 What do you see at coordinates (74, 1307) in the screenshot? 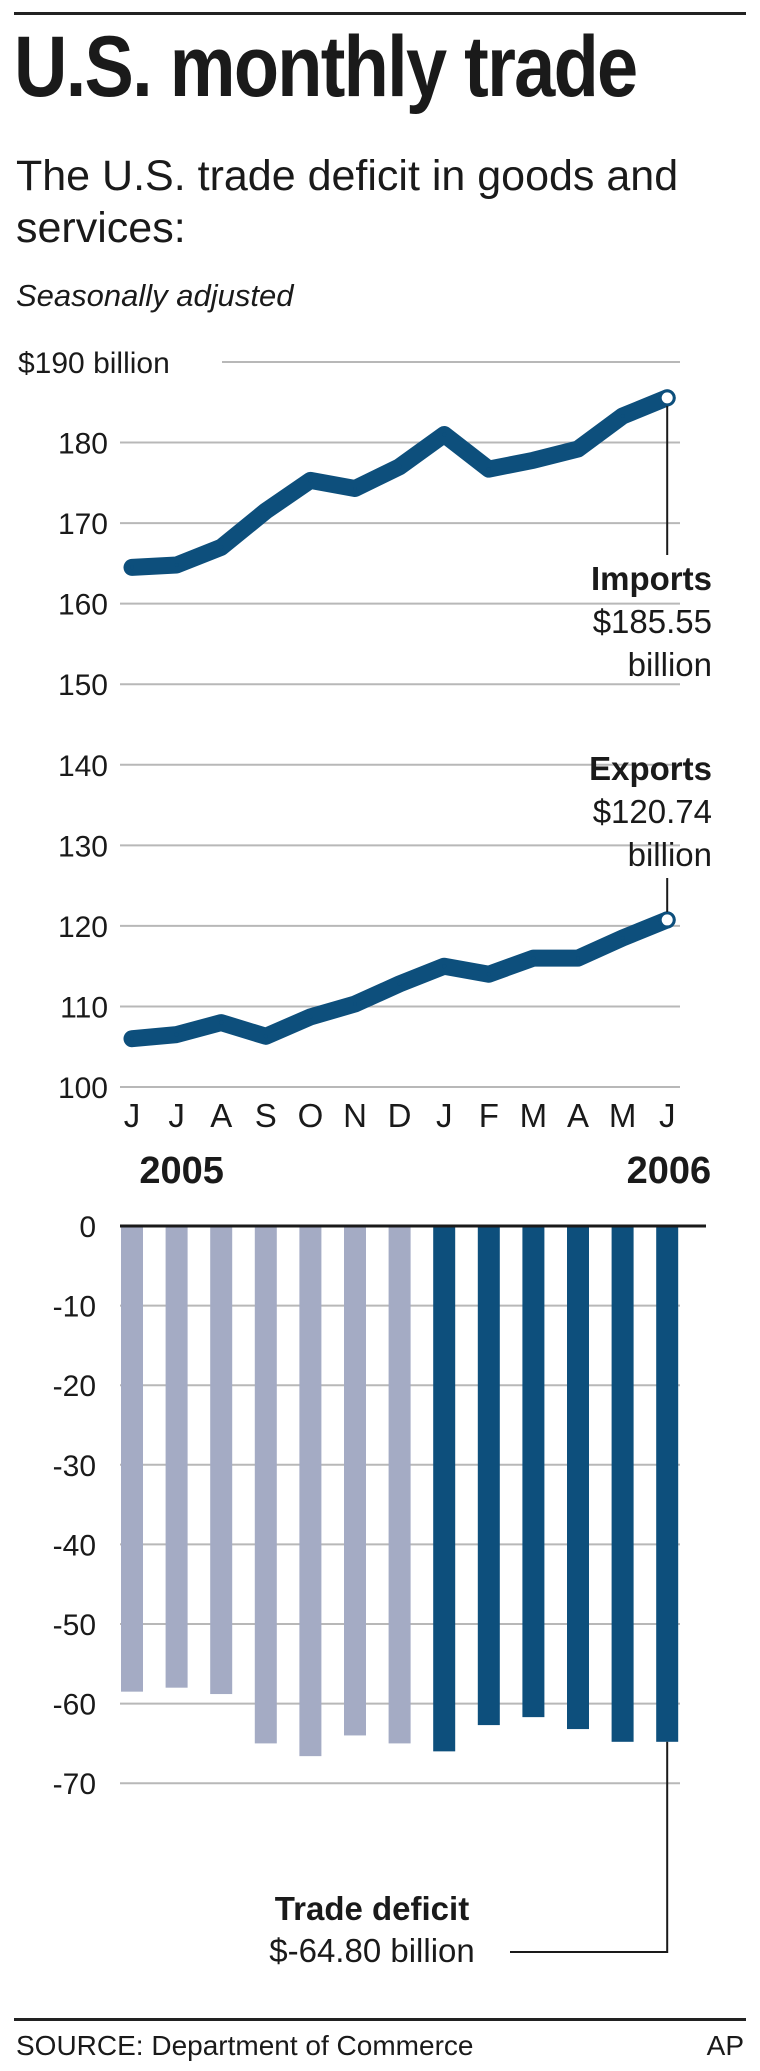
I see `bar-y-tick-label: -10` at bounding box center [74, 1307].